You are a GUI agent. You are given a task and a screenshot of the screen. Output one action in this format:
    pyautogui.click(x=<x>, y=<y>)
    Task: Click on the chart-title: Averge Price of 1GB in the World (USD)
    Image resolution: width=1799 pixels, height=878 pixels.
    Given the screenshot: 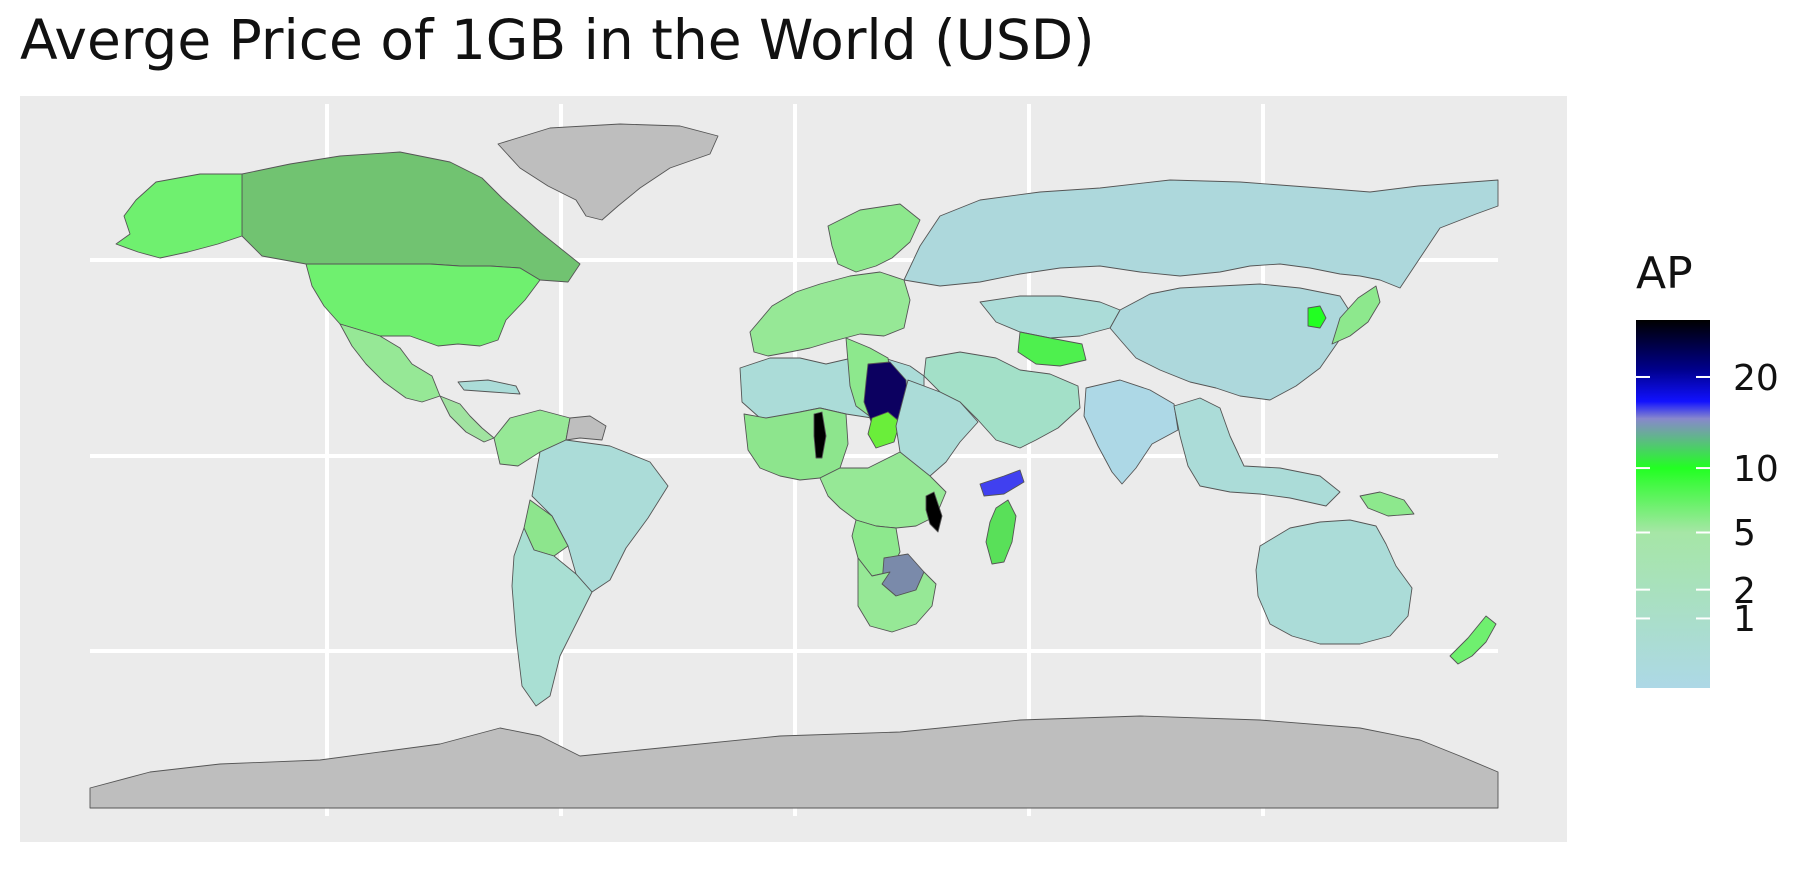 What is the action you would take?
    pyautogui.click(x=557, y=40)
    